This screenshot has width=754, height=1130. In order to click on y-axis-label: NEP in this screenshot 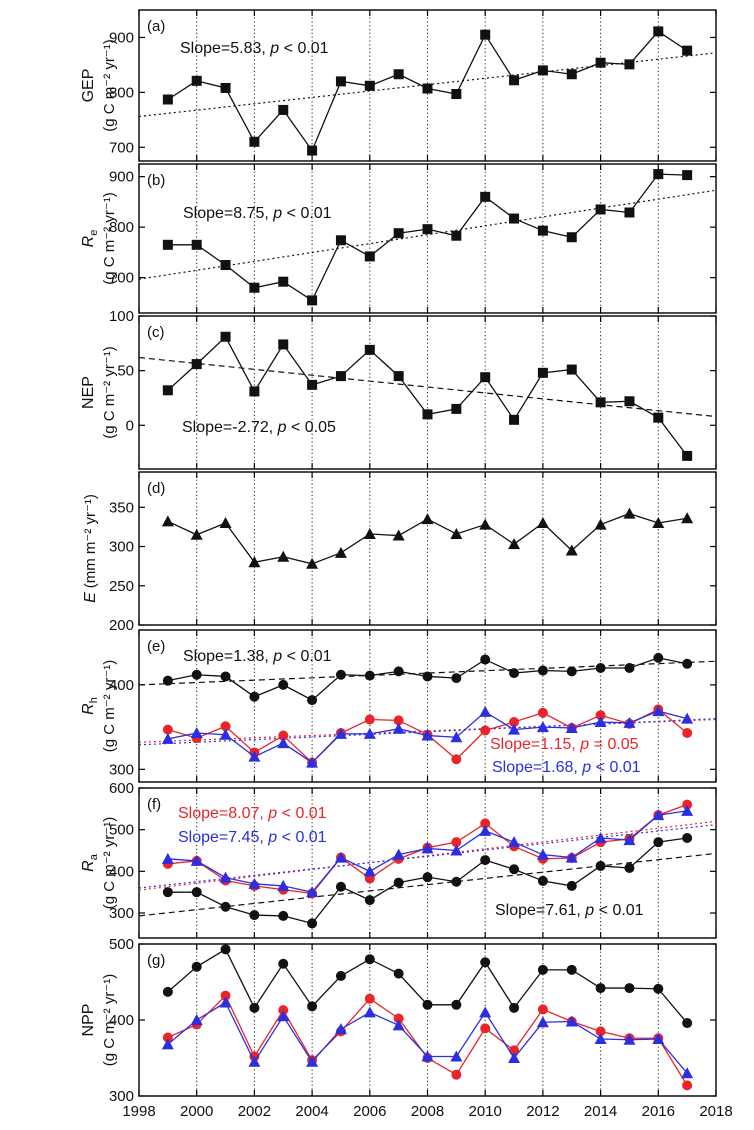, I will do `click(88, 392)`.